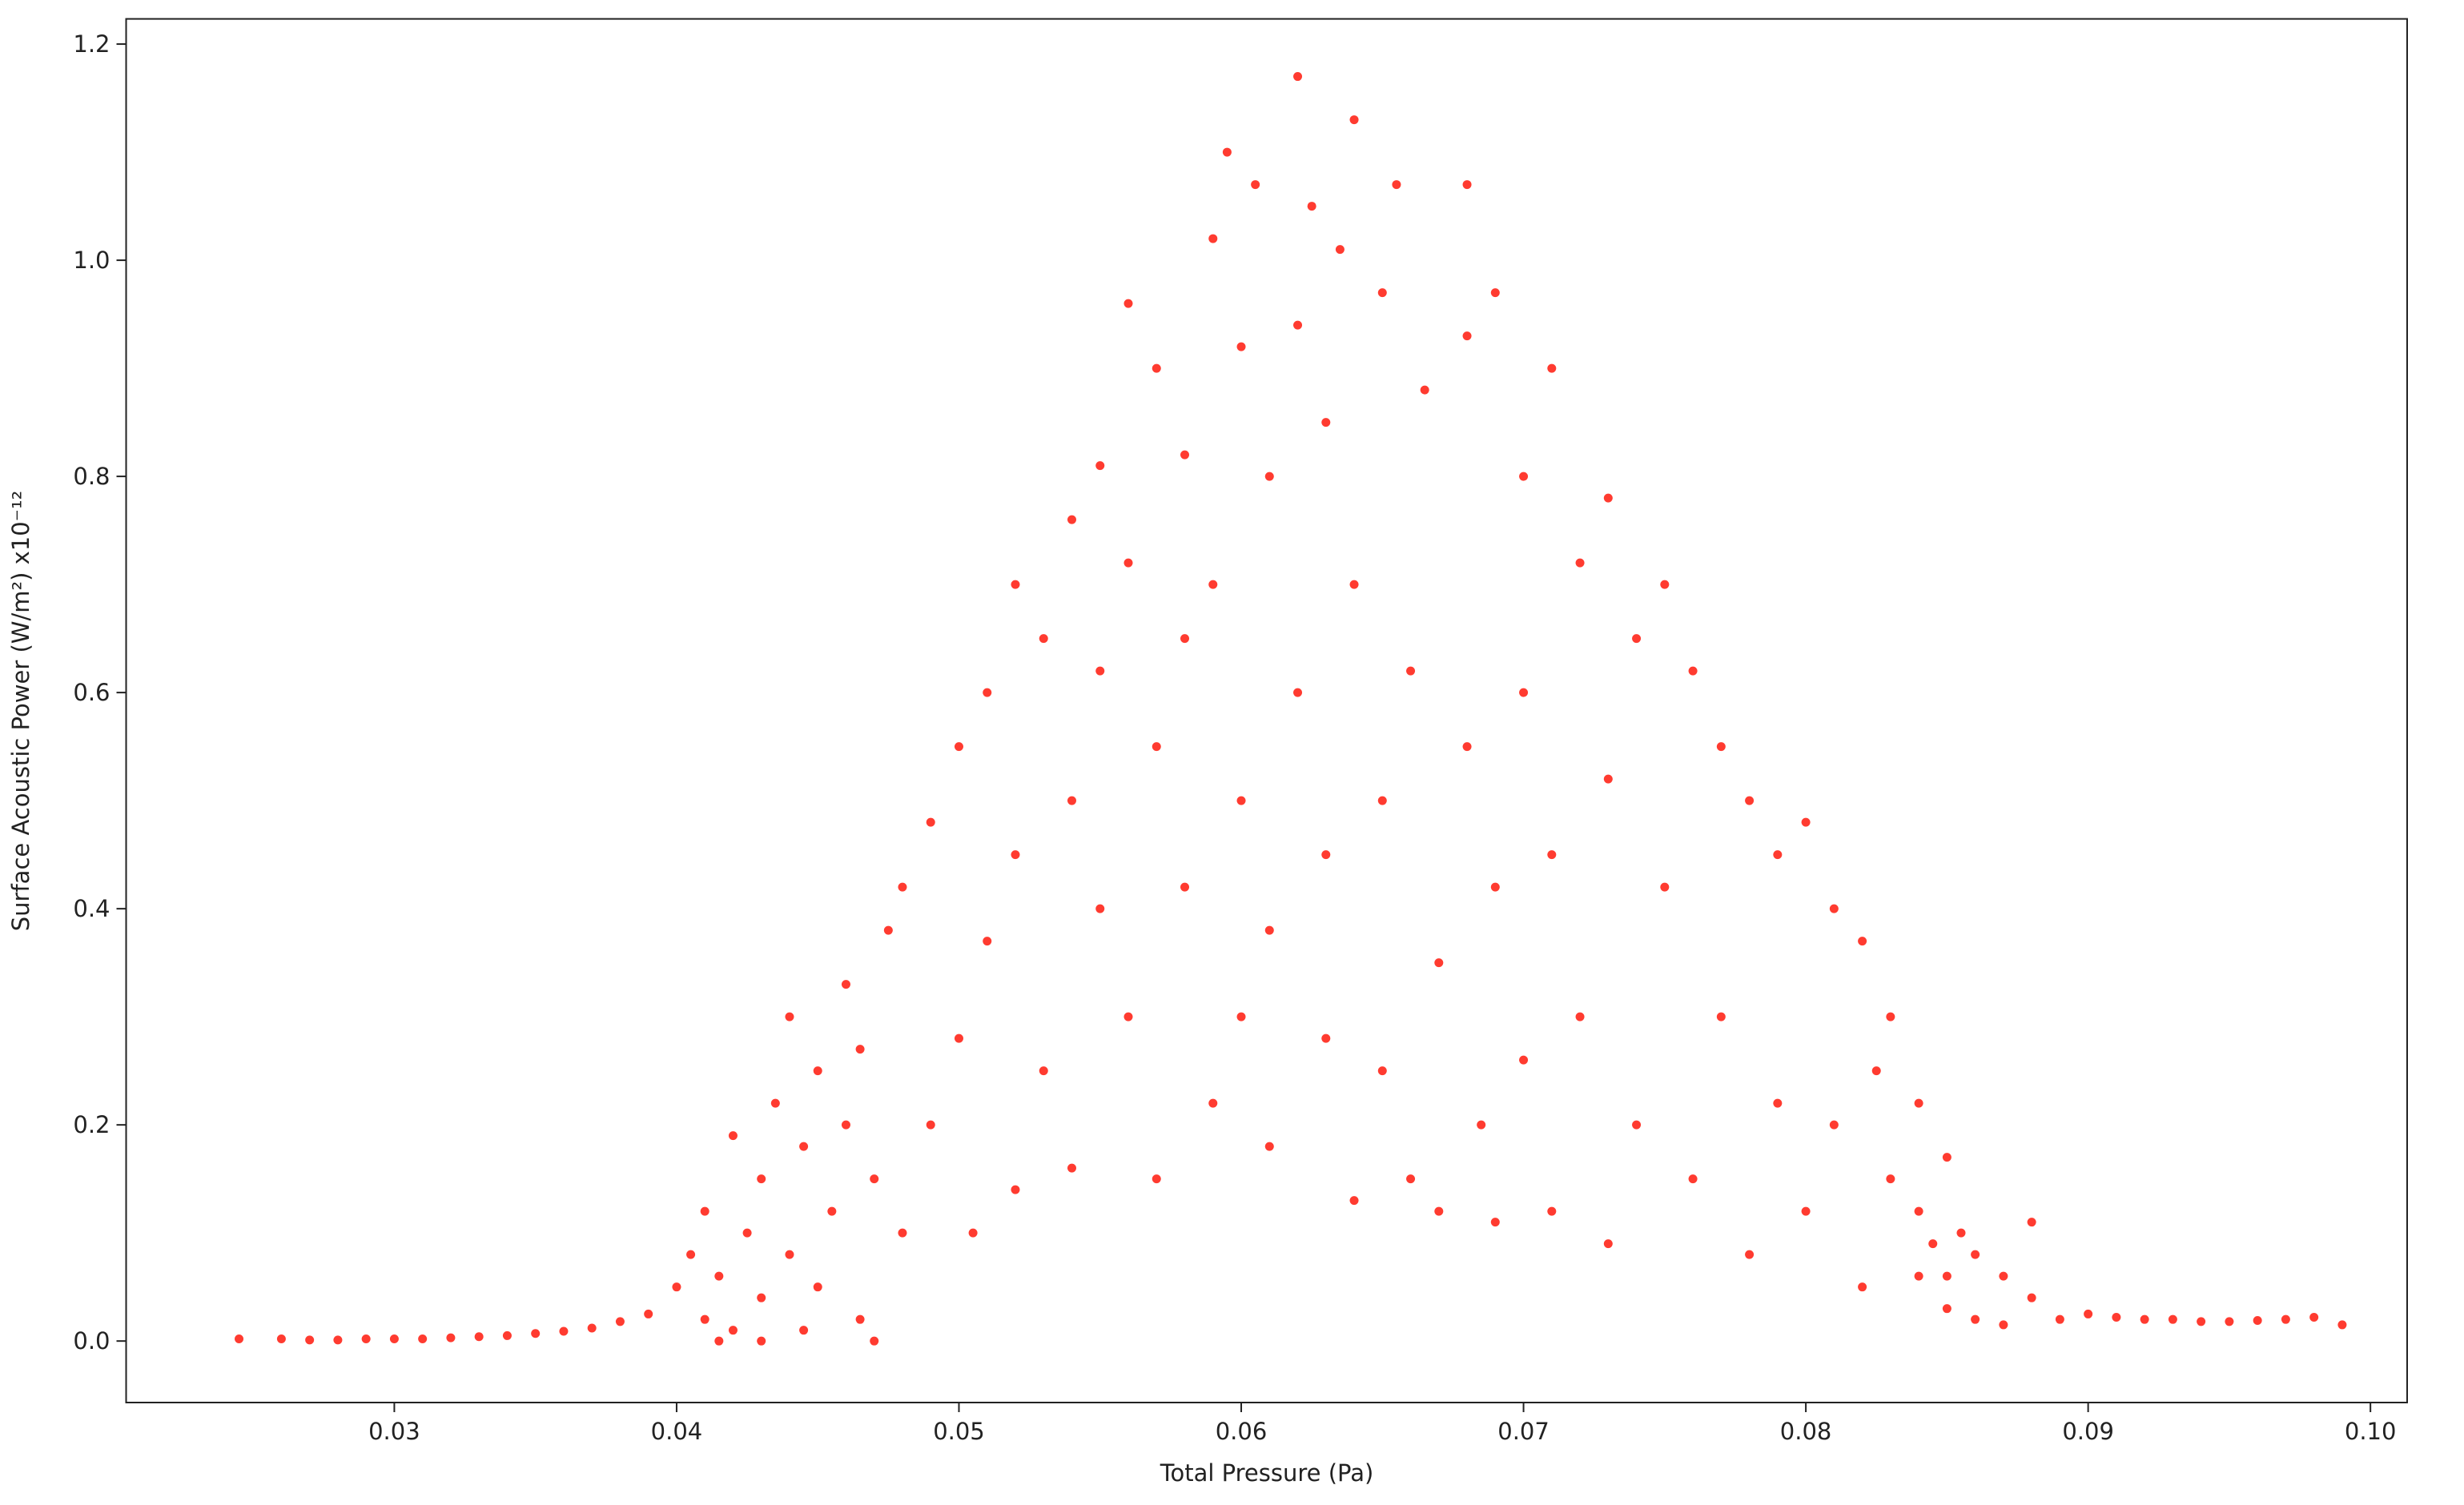 The width and height of the screenshot is (2464, 1505). I want to click on y-tick-label: 0.8, so click(91, 476).